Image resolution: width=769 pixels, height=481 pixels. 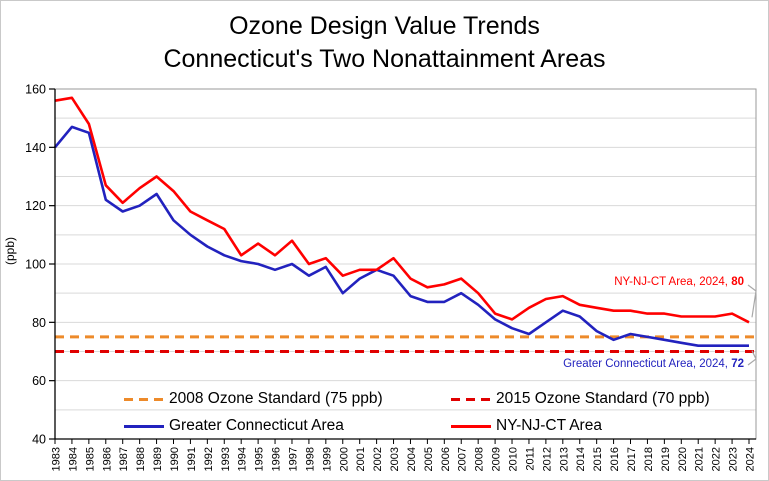 I want to click on x-tick-label: 2014, so click(x=581, y=459).